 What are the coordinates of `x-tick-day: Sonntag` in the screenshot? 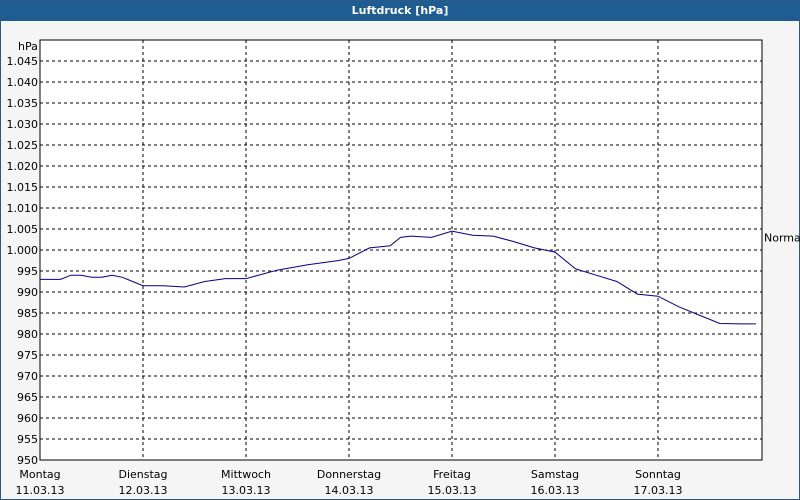 It's located at (658, 474).